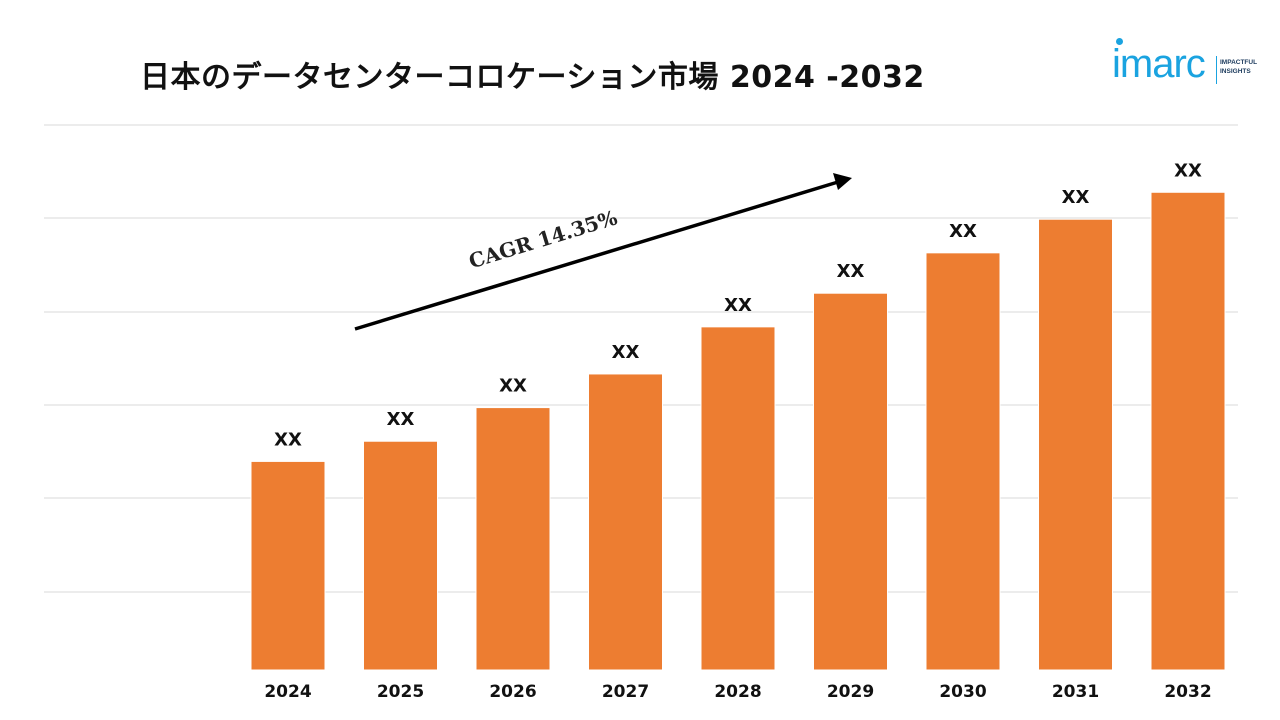  What do you see at coordinates (1188, 170) in the screenshot?
I see `data-label-2032: XX` at bounding box center [1188, 170].